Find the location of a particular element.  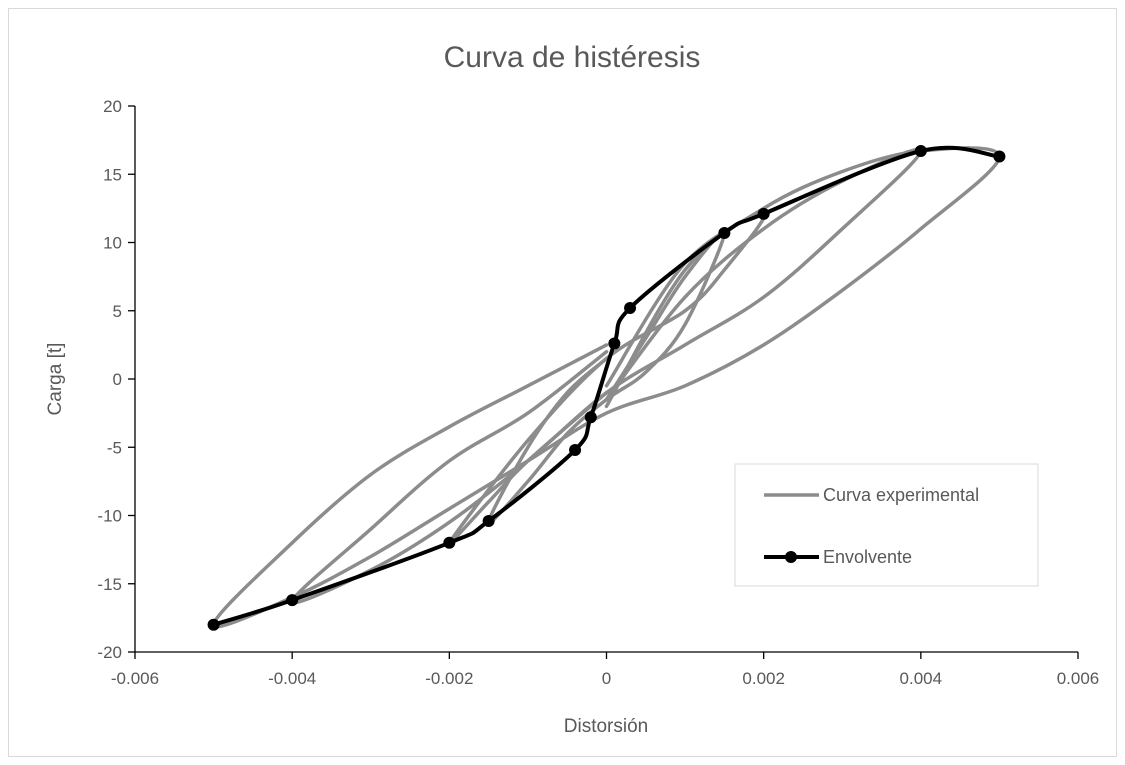

y-tick-label: -5 is located at coordinates (114, 447).